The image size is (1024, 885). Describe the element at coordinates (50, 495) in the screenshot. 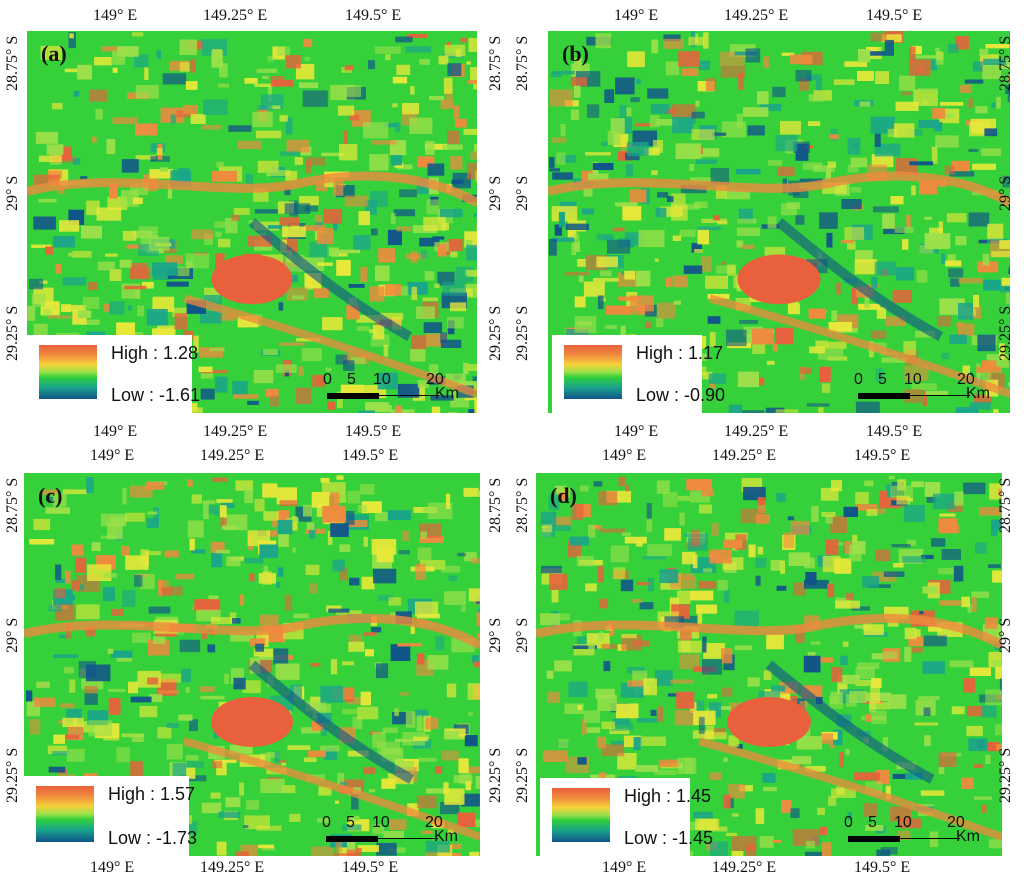

I see `panel-label: (c)` at that location.